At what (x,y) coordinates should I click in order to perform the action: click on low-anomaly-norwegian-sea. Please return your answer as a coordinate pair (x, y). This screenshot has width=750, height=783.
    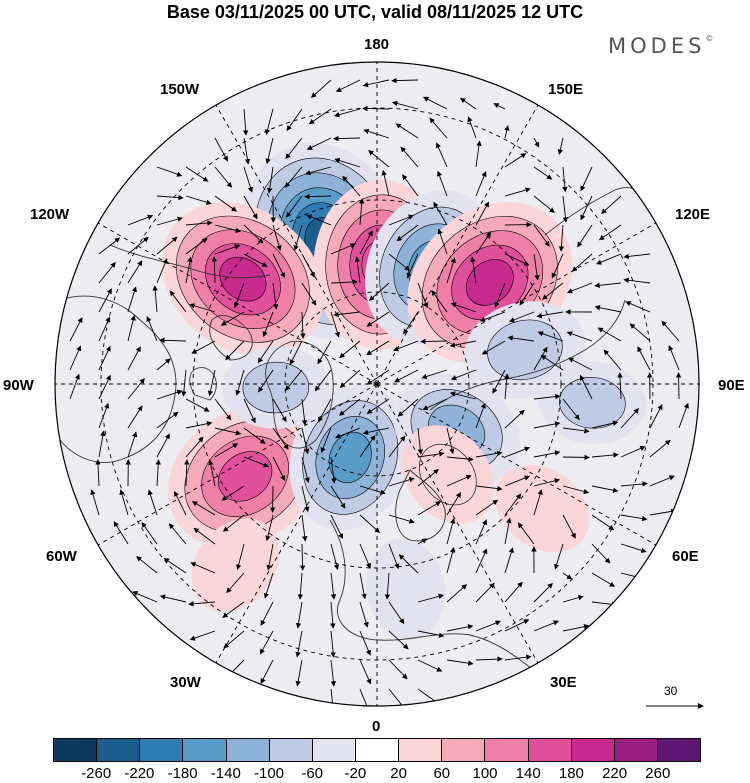
    Looking at the image, I should click on (350, 457).